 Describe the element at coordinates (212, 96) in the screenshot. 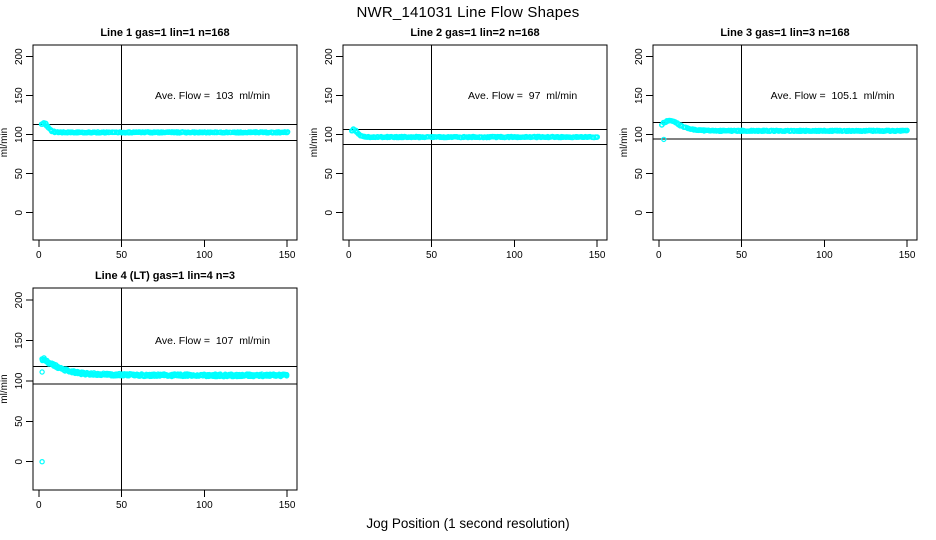

I see `ave-flow-annotation: Ave. Flow = 103 ml/min` at that location.